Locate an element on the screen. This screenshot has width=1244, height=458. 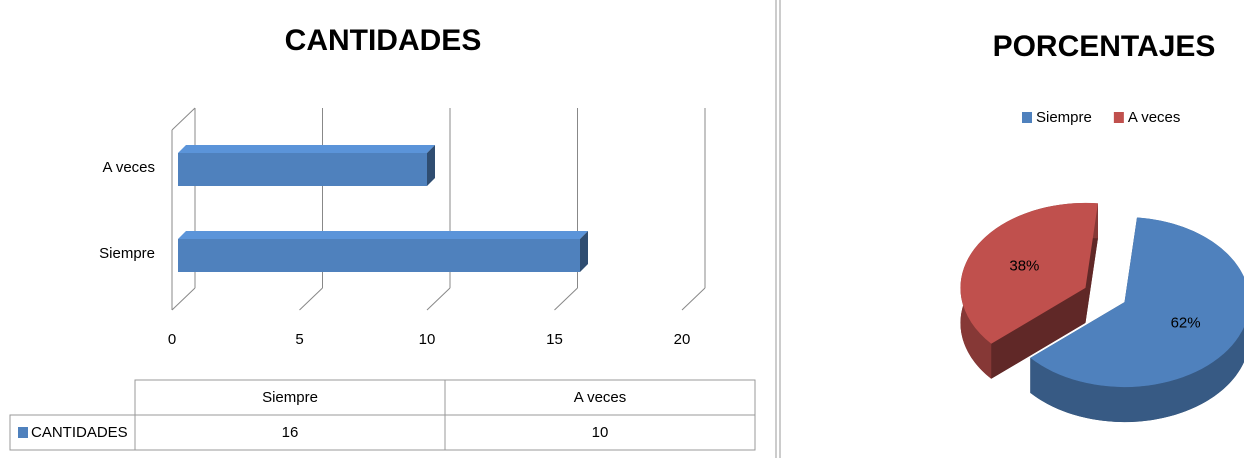
table-value: 16 is located at coordinates (290, 432).